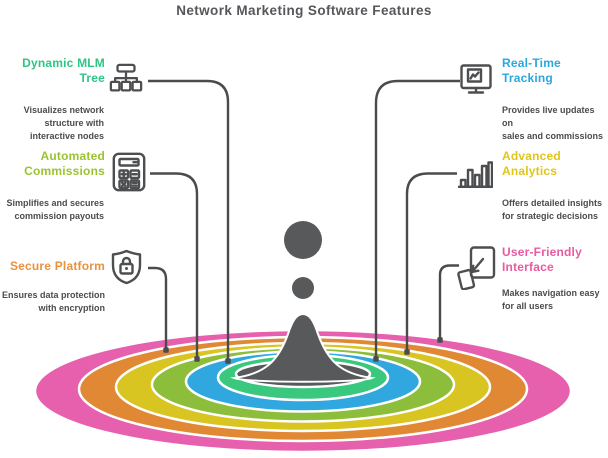 The height and width of the screenshot is (458, 608). What do you see at coordinates (126, 267) in the screenshot?
I see `shield-lock-icon` at bounding box center [126, 267].